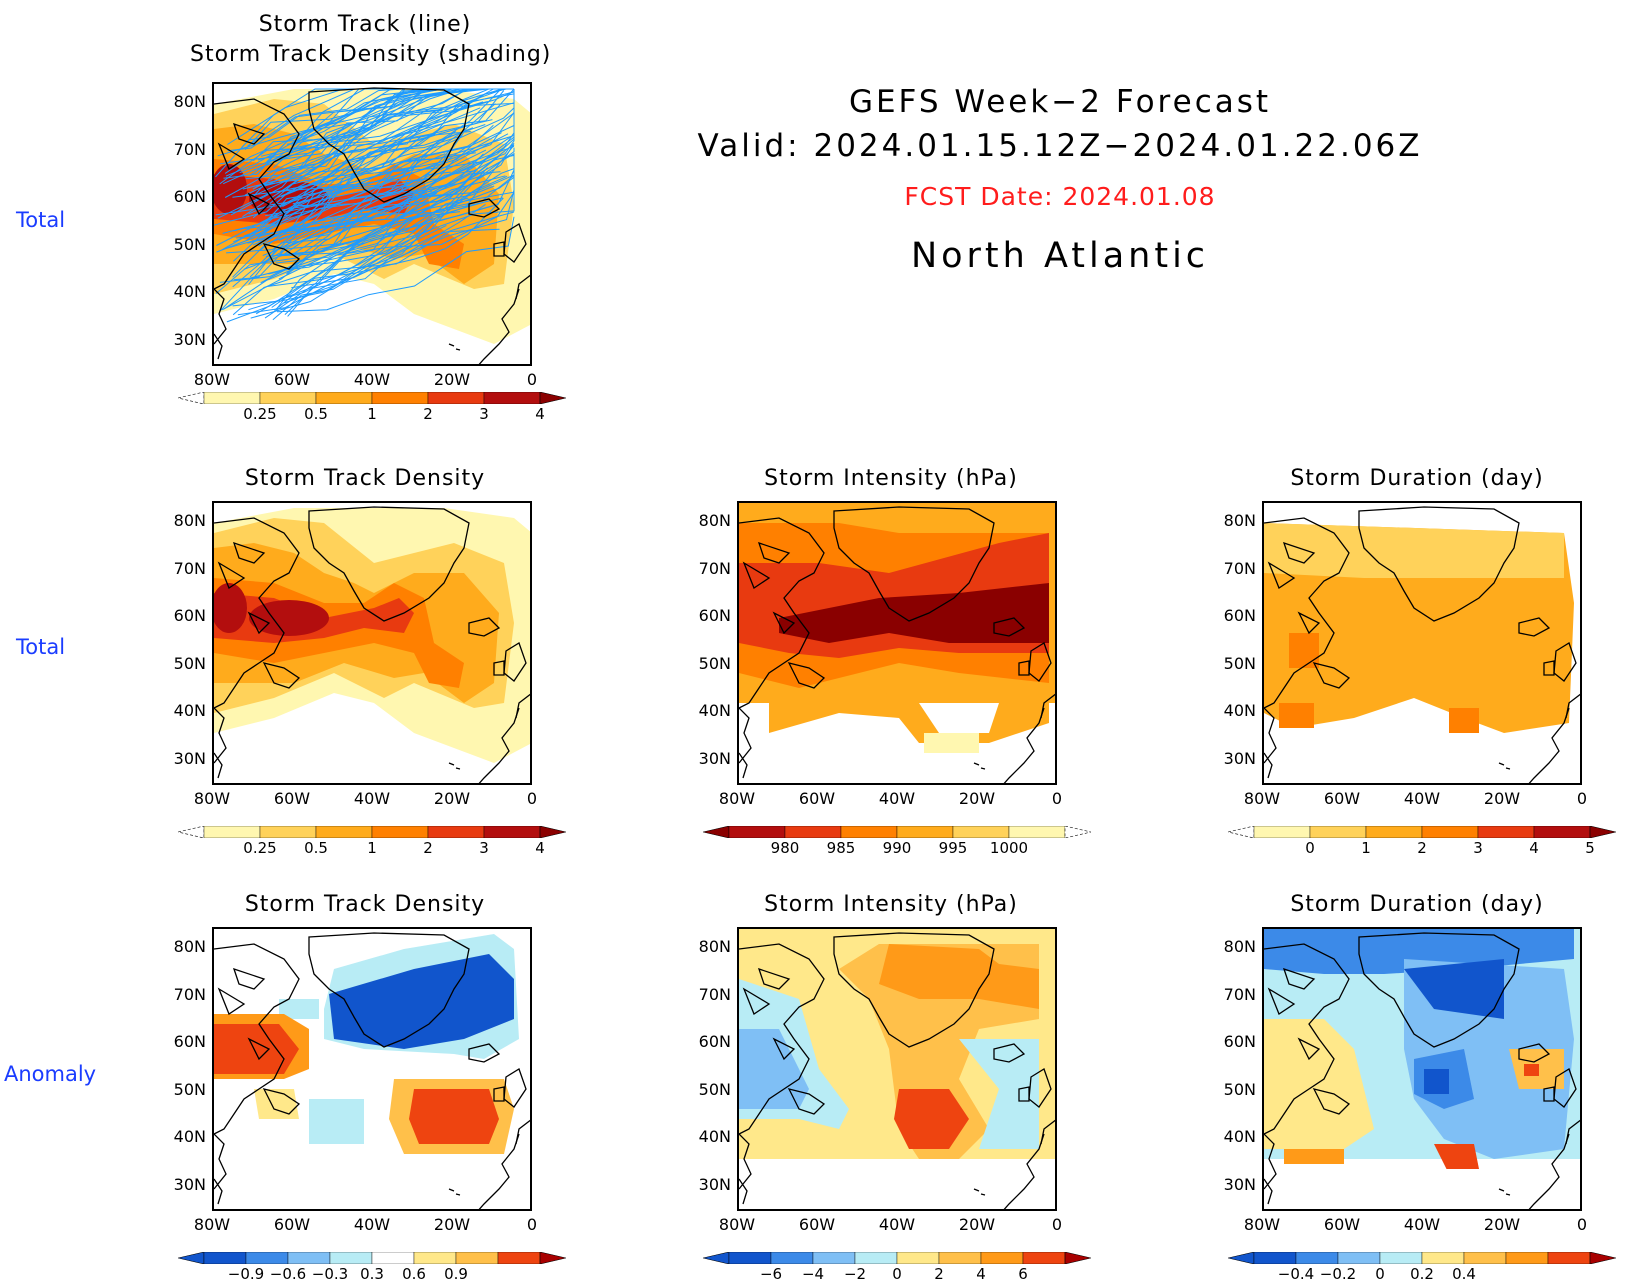 The height and width of the screenshot is (1283, 1650). Describe the element at coordinates (891, 478) in the screenshot. I see `panel-title-intensity-total: Storm Intensity (hPa)` at that location.